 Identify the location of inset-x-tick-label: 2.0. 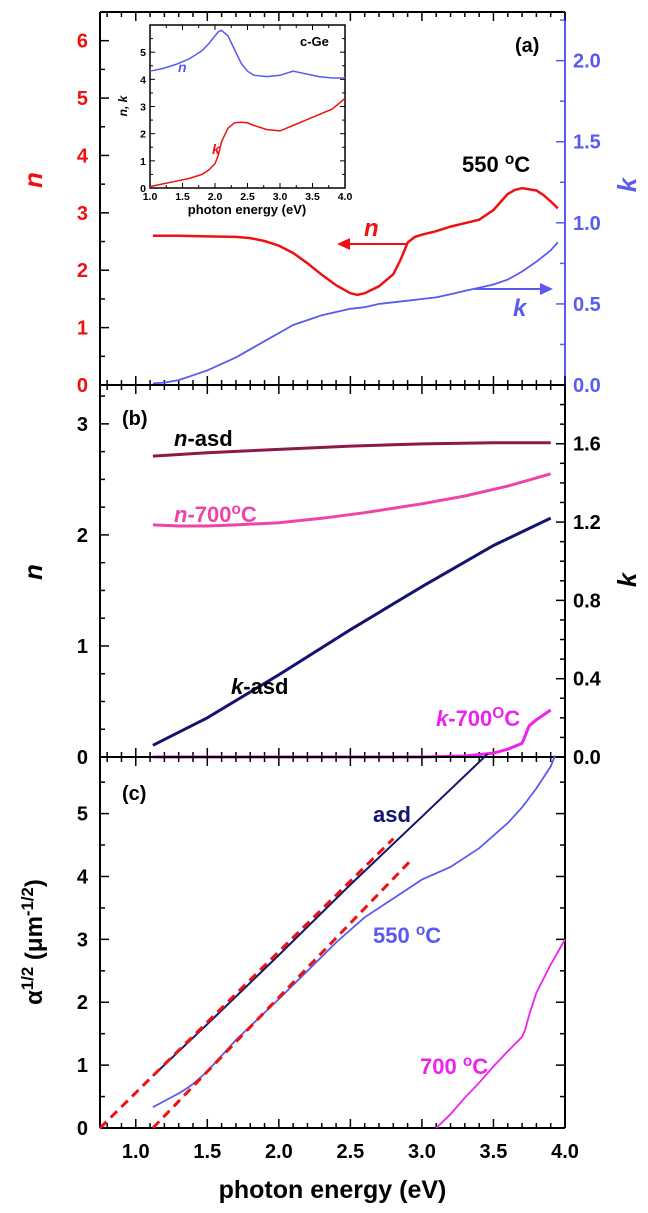
(215, 197).